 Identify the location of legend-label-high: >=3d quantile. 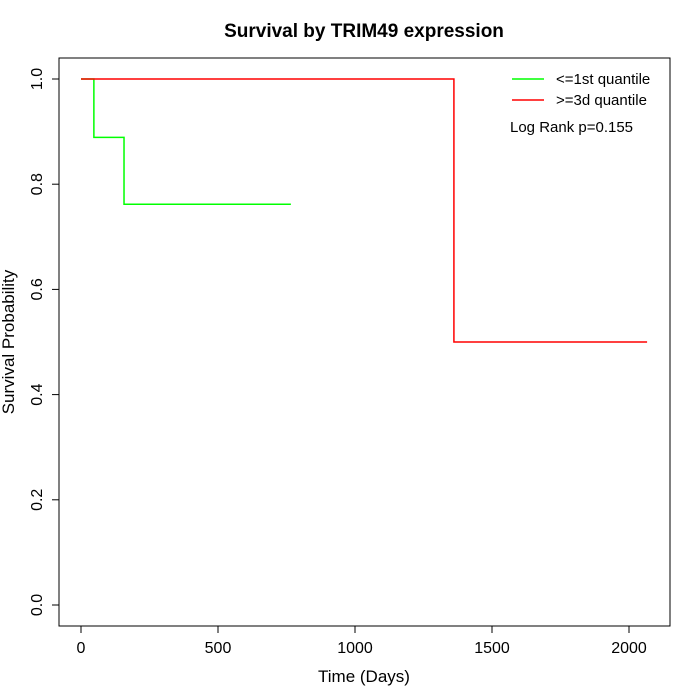
(601, 100).